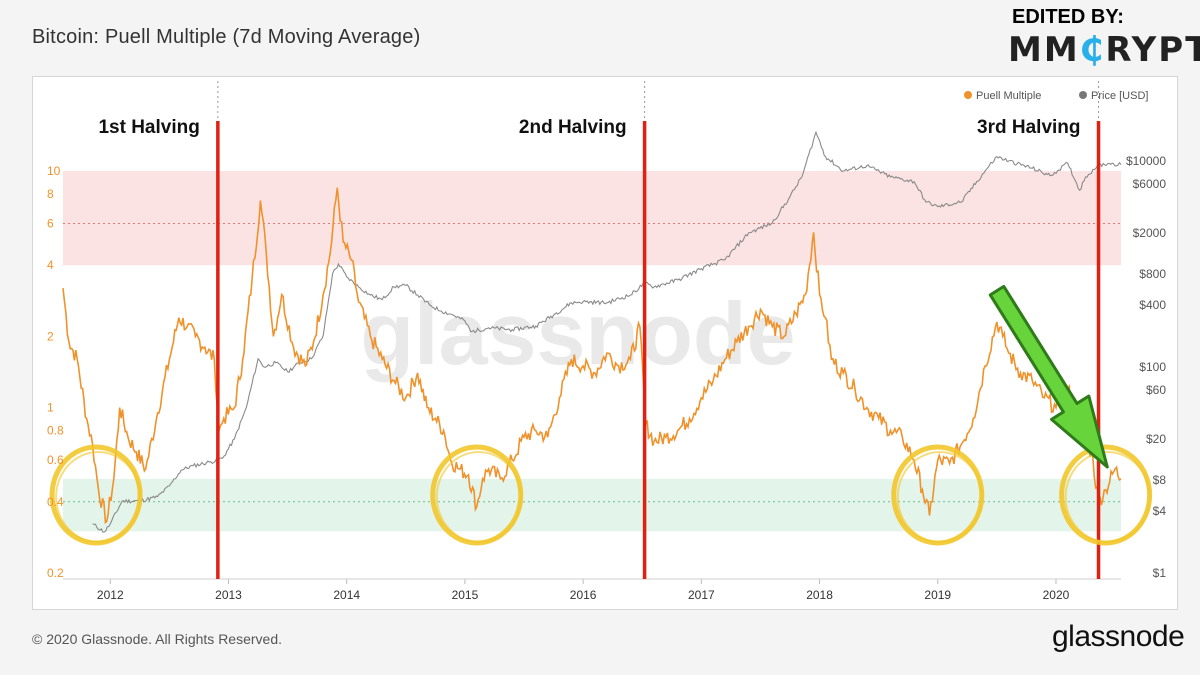 The height and width of the screenshot is (675, 1200). Describe the element at coordinates (1028, 127) in the screenshot. I see `halving-label: 3rd Halving` at that location.